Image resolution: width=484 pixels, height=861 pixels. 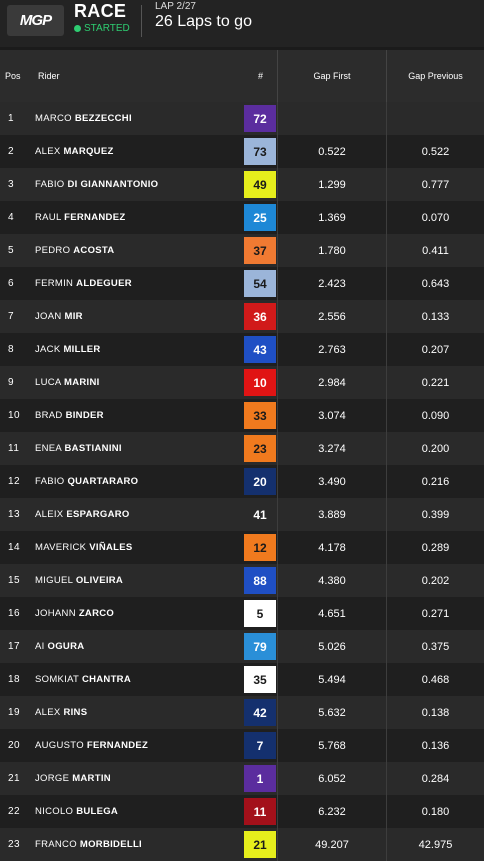 What do you see at coordinates (80, 217) in the screenshot?
I see `rider-name: RAUL FERNANDEZ` at bounding box center [80, 217].